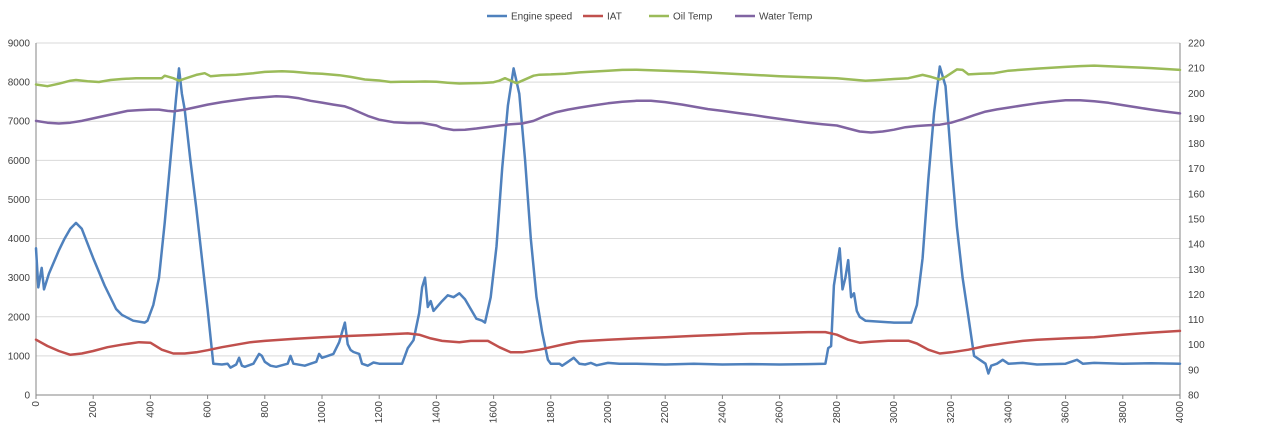  What do you see at coordinates (150, 409) in the screenshot?
I see `x-tick-label: 400` at bounding box center [150, 409].